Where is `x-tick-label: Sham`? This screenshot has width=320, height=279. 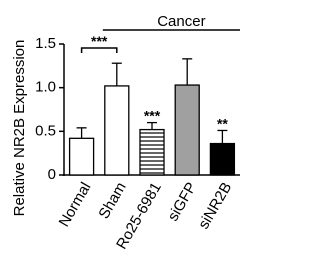 x-tick-label: Sham is located at coordinates (112, 200).